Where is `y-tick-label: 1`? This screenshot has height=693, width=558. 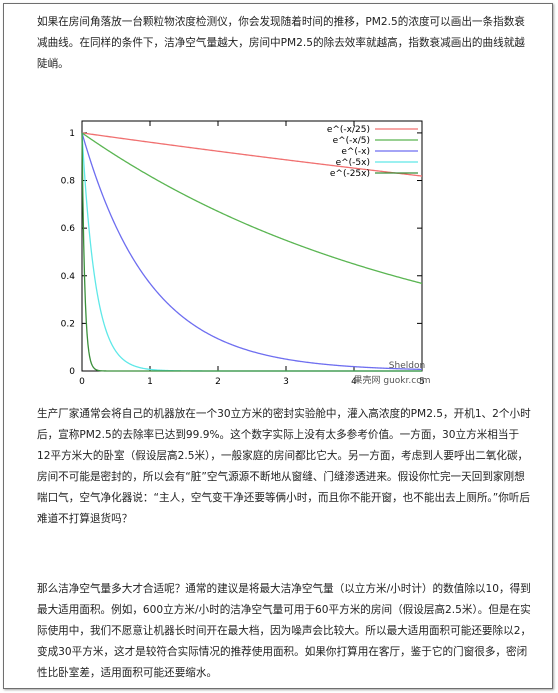
y-tick-label: 1 is located at coordinates (72, 134).